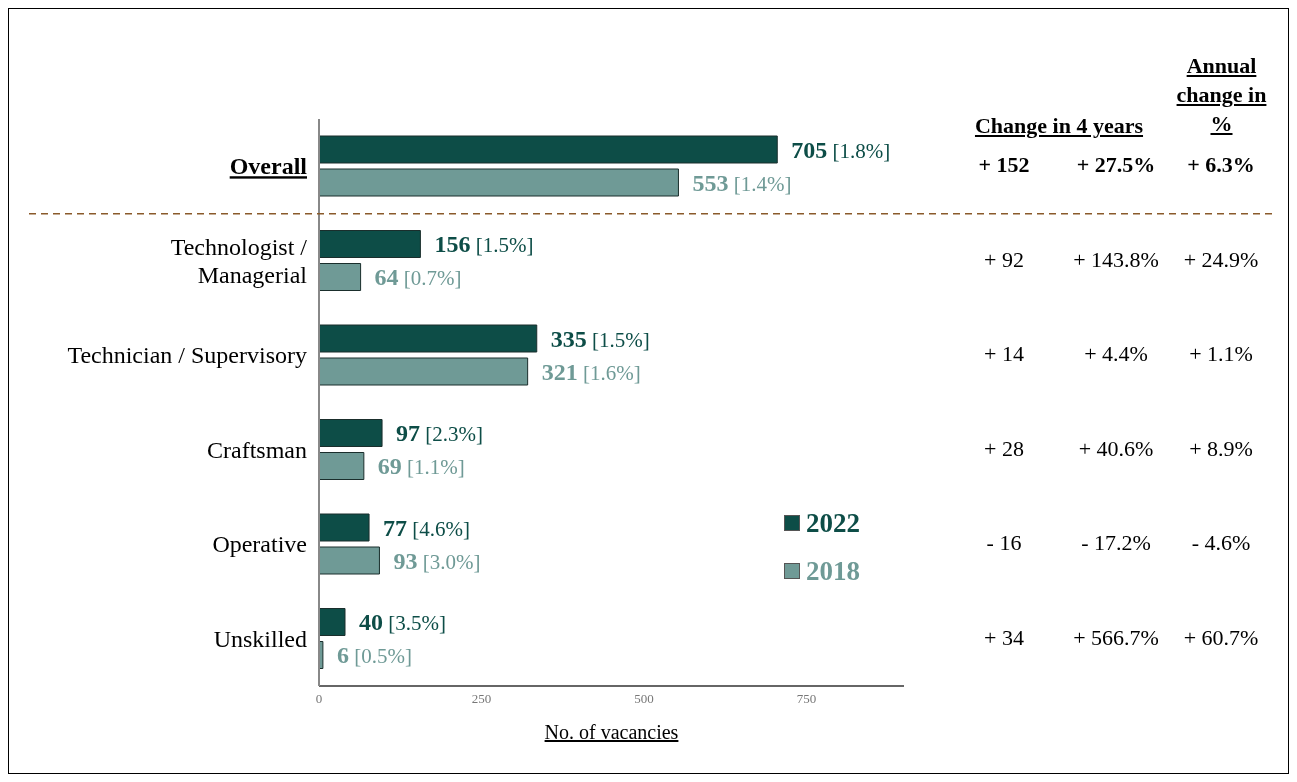  What do you see at coordinates (833, 571) in the screenshot?
I see `legend-label: 2018` at bounding box center [833, 571].